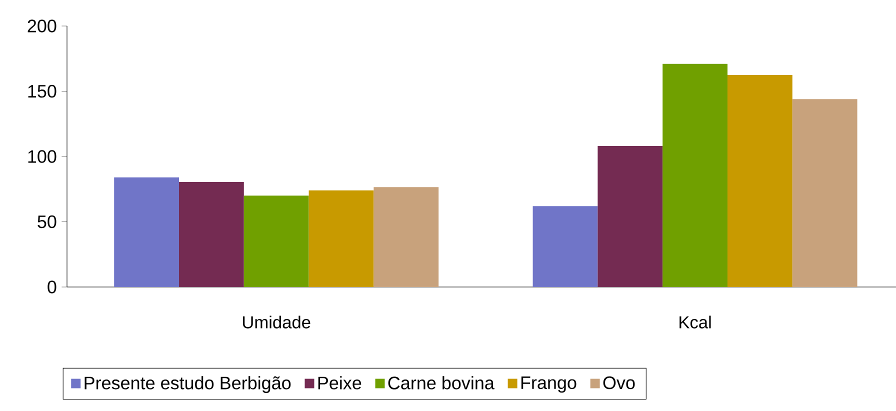  Describe the element at coordinates (187, 384) in the screenshot. I see `legend-label: Presente estudo Berbigão` at that location.